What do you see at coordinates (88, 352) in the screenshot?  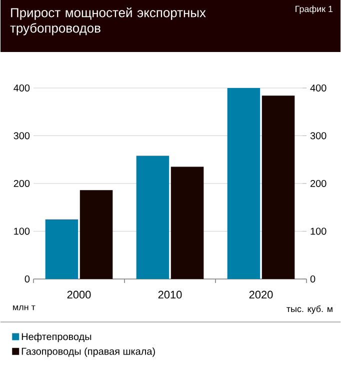 I see `legend-label: Газопроводы (правая шкала)` at bounding box center [88, 352].